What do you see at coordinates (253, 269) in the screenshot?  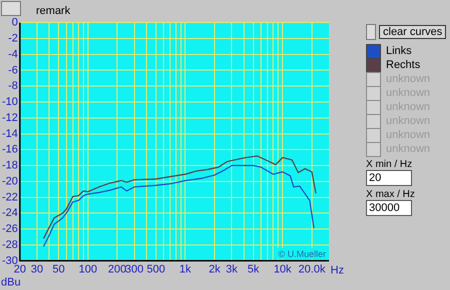 I see `x-tick-label: 5k` at bounding box center [253, 269].